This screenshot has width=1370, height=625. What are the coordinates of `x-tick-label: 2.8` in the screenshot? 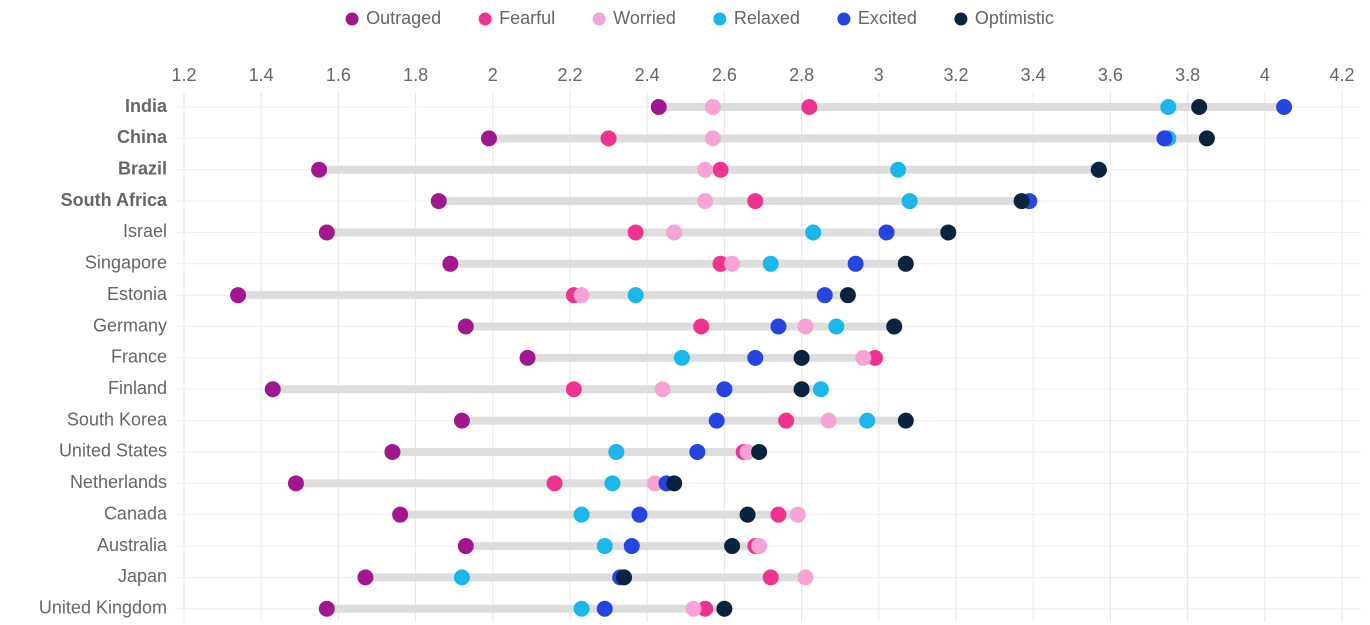 It's located at (801, 75).